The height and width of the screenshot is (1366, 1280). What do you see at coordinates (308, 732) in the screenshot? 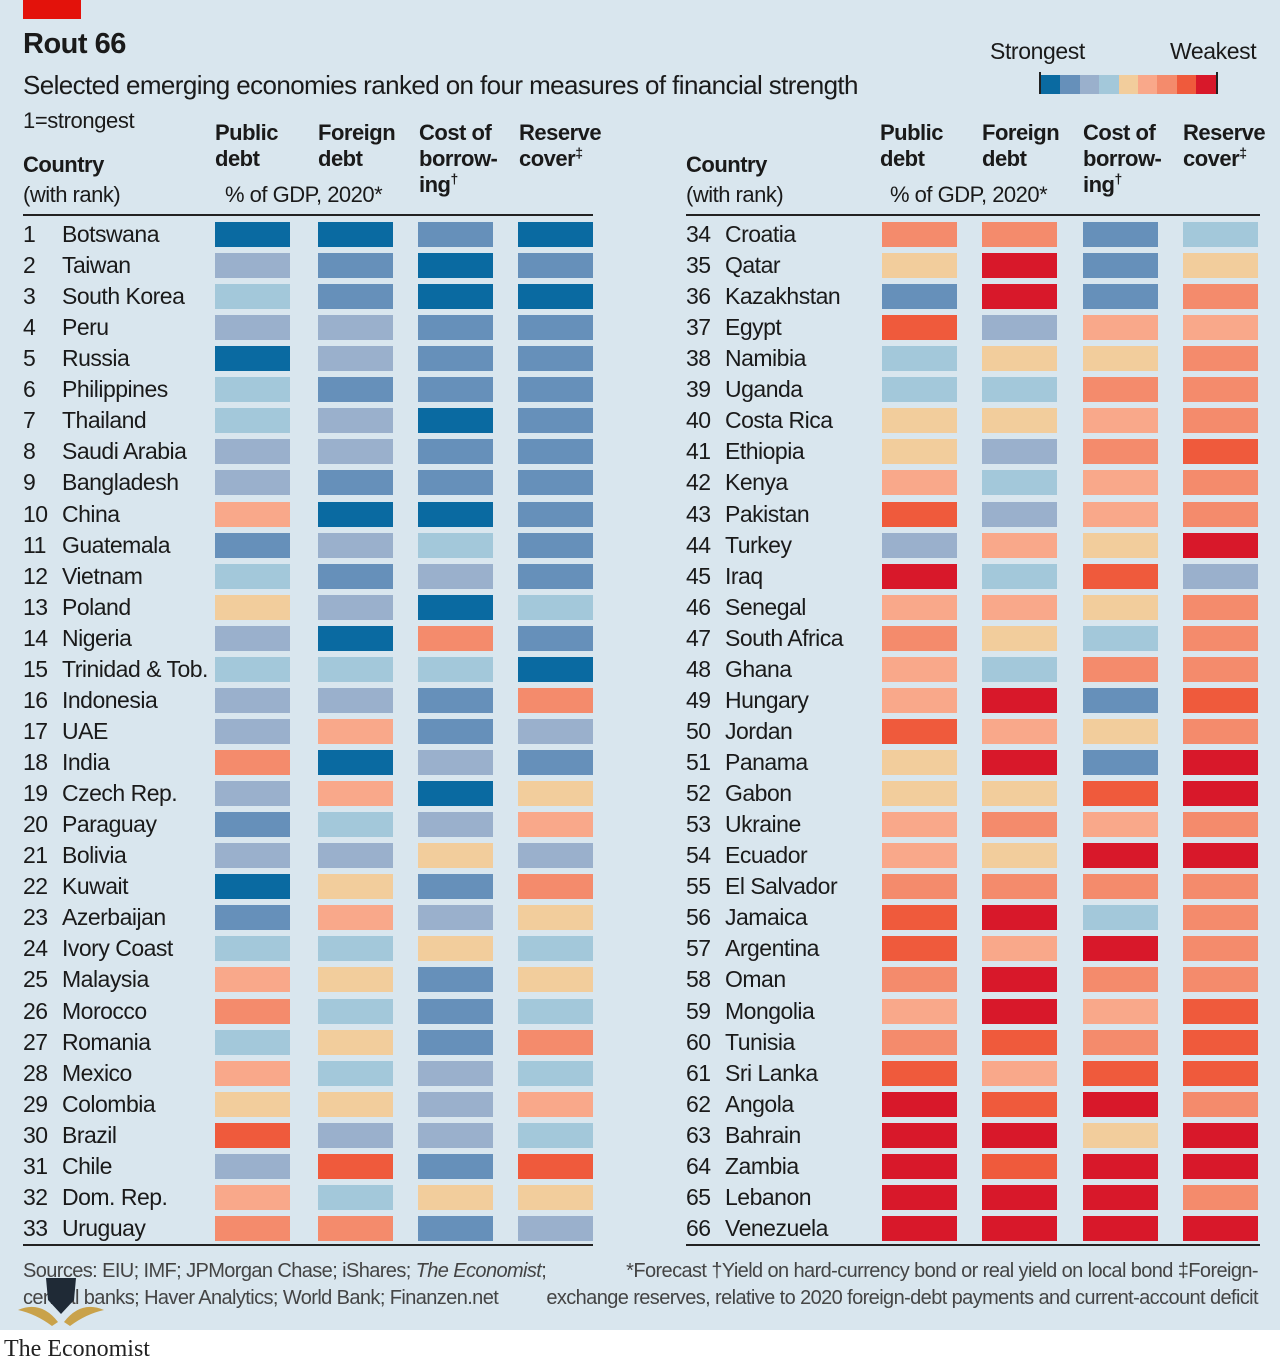
I see `table-row: 17 UAE` at bounding box center [308, 732].